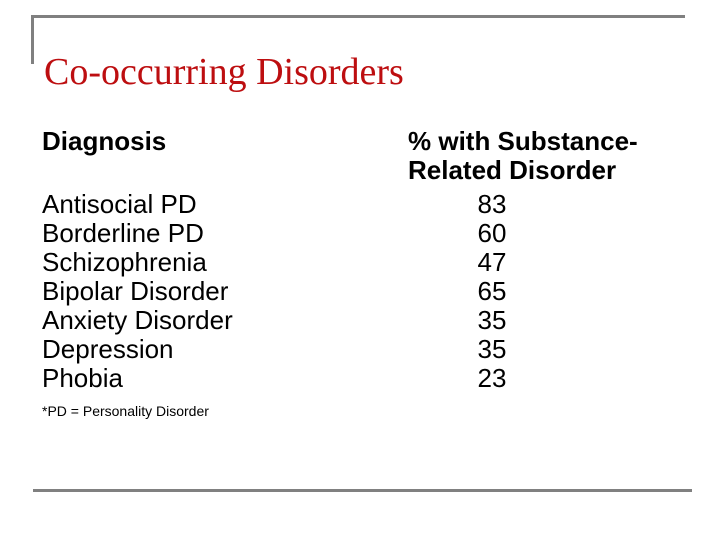 The height and width of the screenshot is (546, 728). I want to click on table-row: Depression 35, so click(342, 349).